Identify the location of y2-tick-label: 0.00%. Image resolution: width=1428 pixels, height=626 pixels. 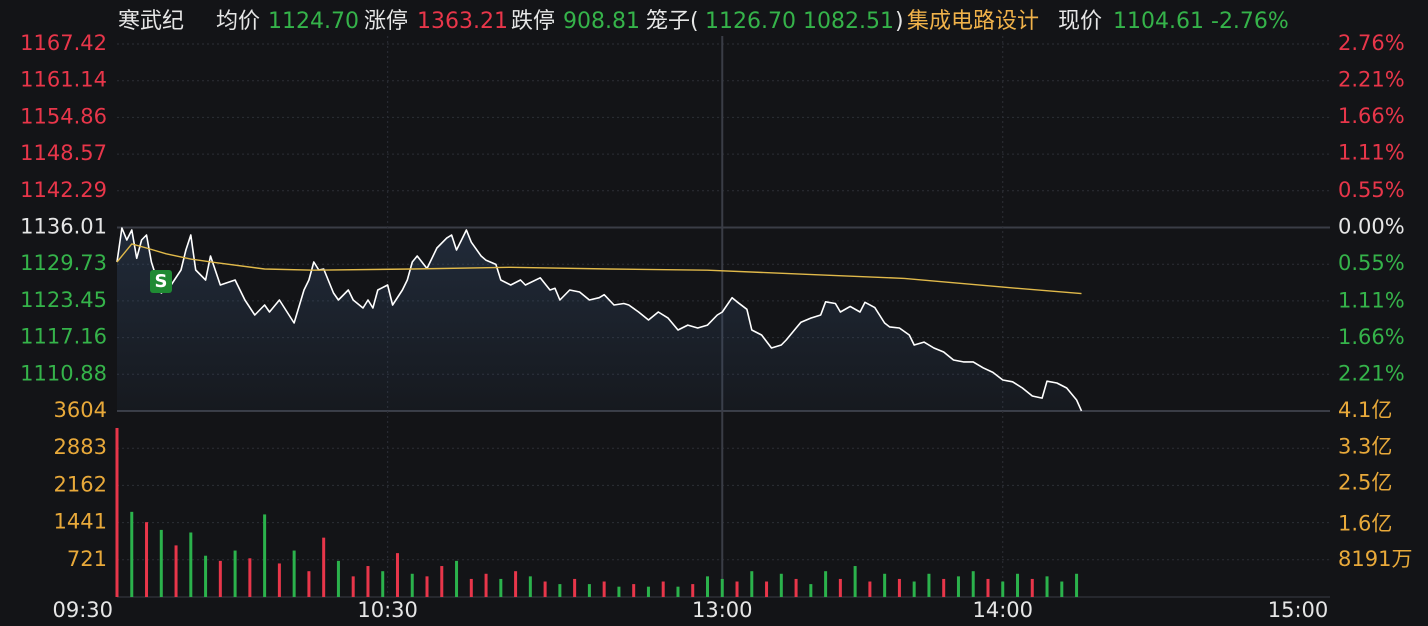
(1371, 227).